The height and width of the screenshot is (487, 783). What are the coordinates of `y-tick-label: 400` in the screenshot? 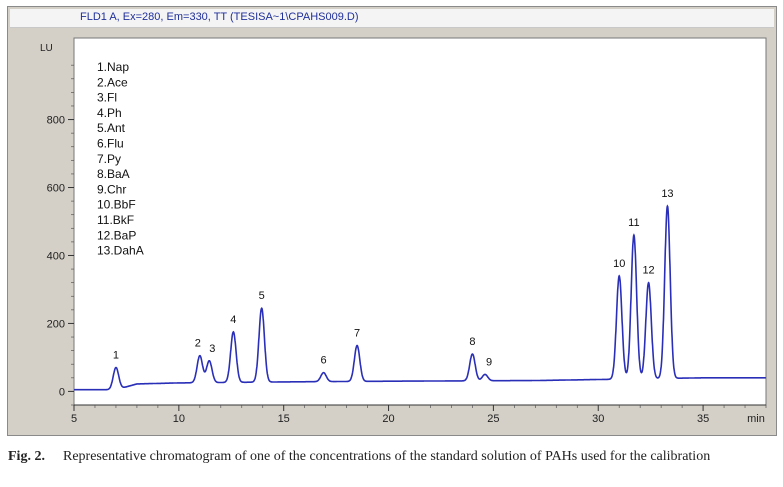 It's located at (56, 256).